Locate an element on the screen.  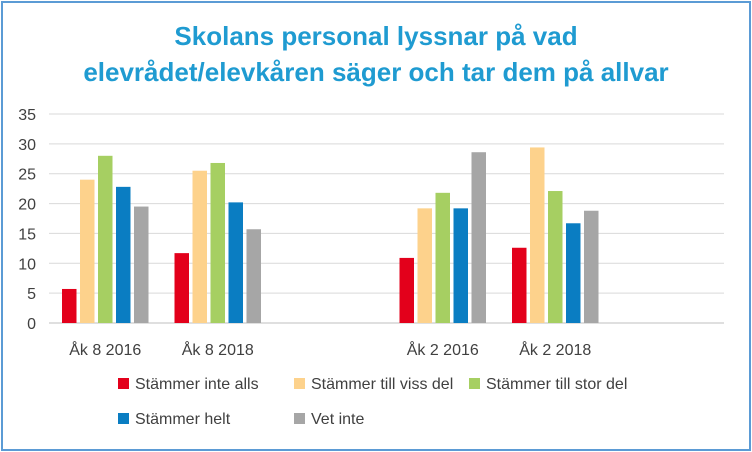
x-axis: Åk 8 2016 Åk 8 2018 Åk 2 2016 Åk 2 2018 is located at coordinates (330, 349).